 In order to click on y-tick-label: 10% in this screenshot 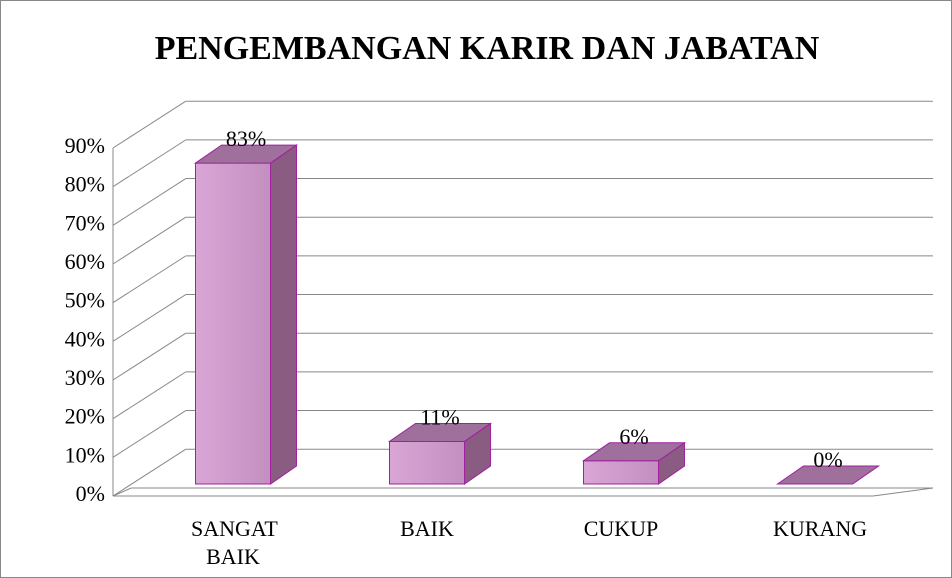, I will do `click(85, 454)`.